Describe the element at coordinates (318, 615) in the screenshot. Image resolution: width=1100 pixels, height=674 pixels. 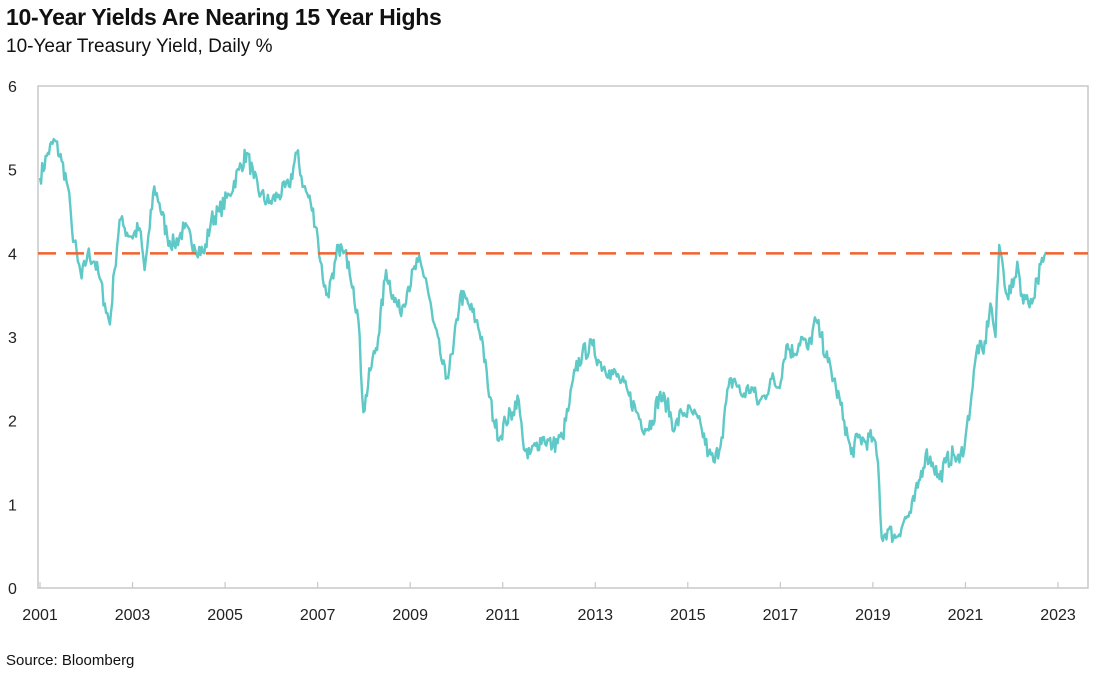
I see `x-tick-label: 2007` at that location.